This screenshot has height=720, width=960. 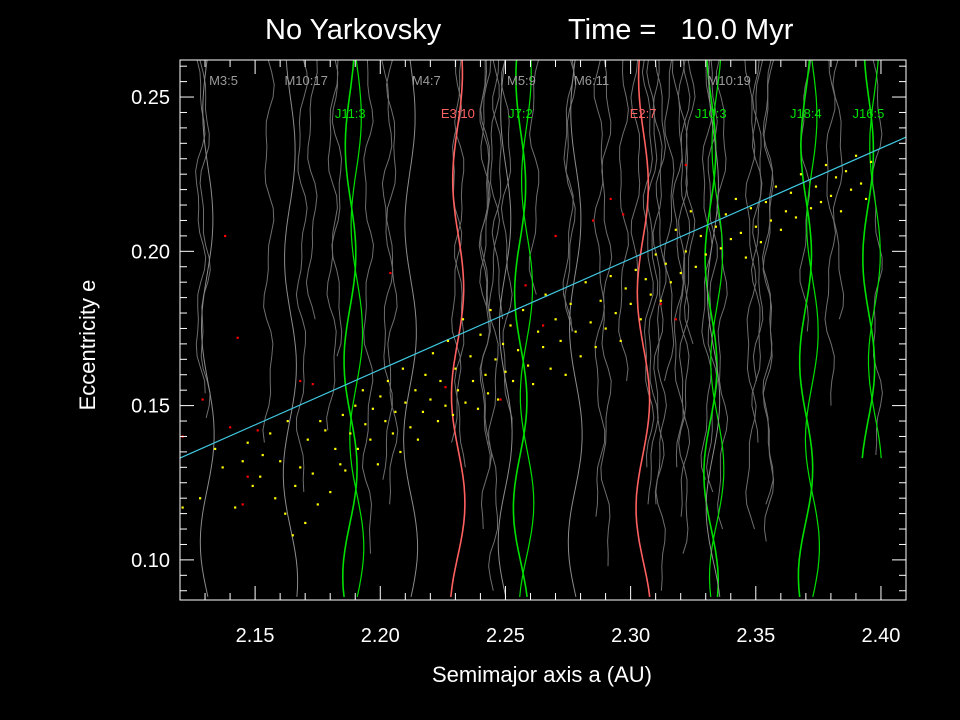 I want to click on resonance-label-j7-2: J7:2, so click(x=520, y=113).